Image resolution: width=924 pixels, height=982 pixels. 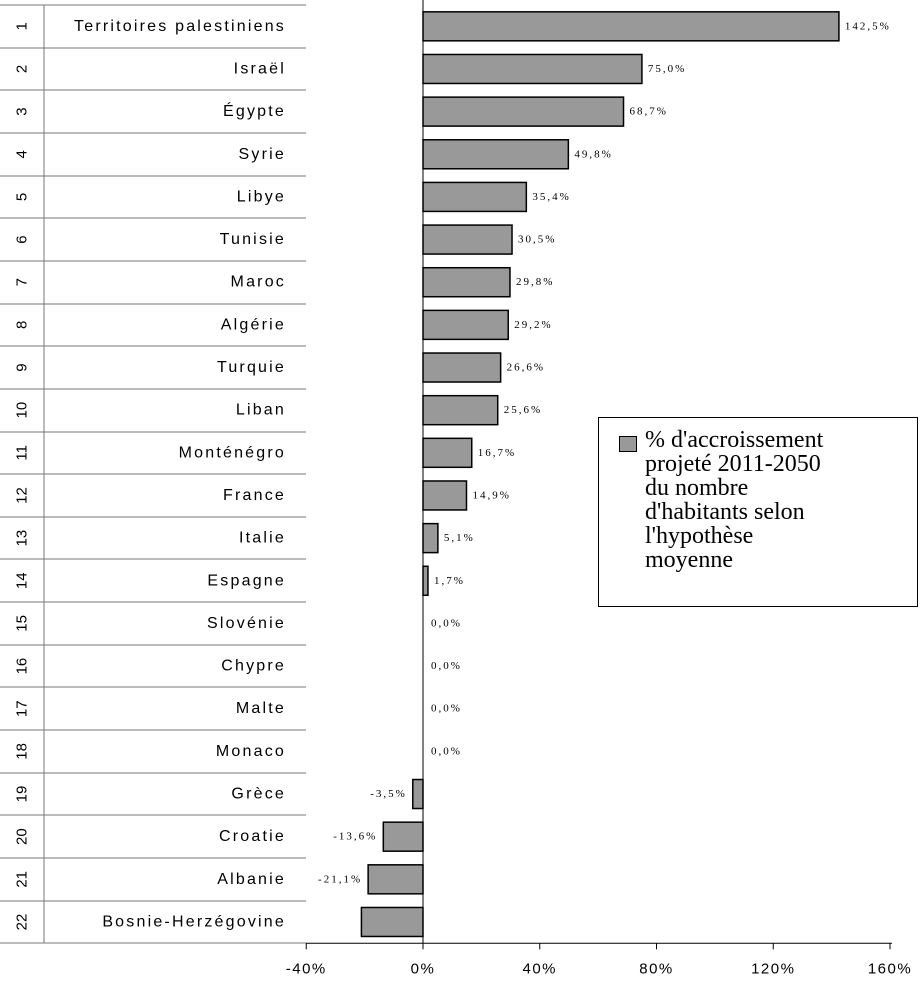 I want to click on data-label: 30,5%, so click(x=537, y=240).